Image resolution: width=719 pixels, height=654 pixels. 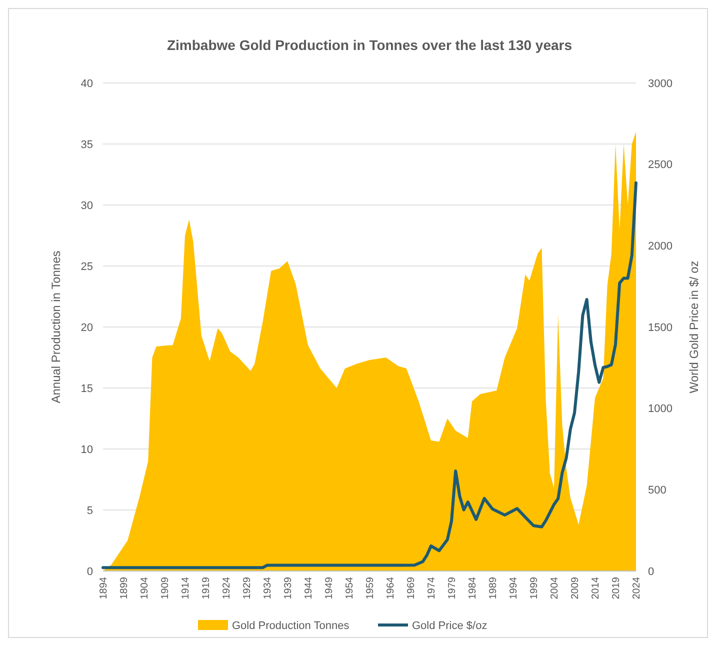 What do you see at coordinates (391, 588) in the screenshot?
I see `x-tick-label: 1964` at bounding box center [391, 588].